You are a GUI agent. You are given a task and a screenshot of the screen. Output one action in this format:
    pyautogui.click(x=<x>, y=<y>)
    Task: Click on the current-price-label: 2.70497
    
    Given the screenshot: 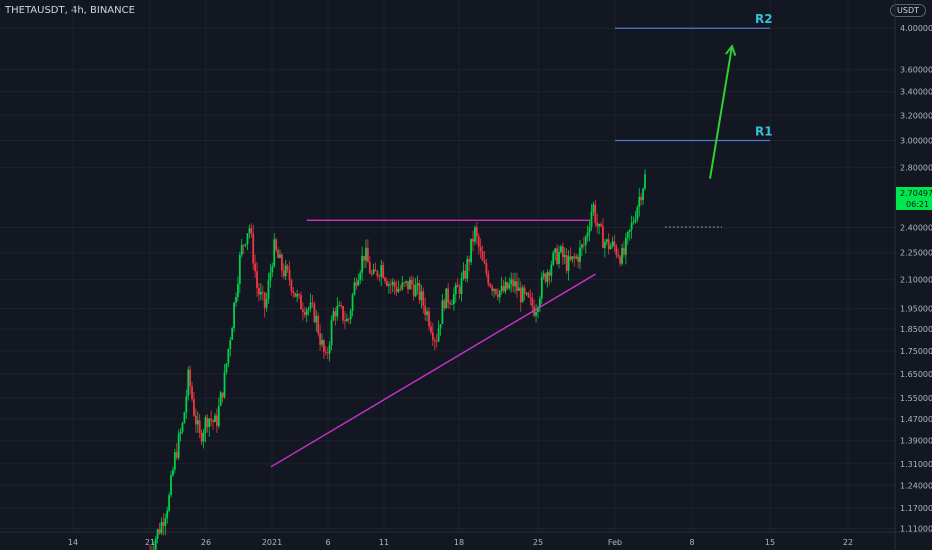 What is the action you would take?
    pyautogui.click(x=916, y=193)
    